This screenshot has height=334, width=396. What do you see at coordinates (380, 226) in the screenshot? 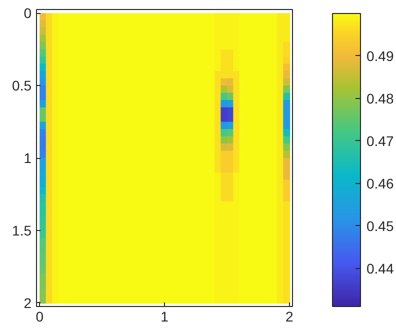
I see `color-bar-label: 0.45` at bounding box center [380, 226].